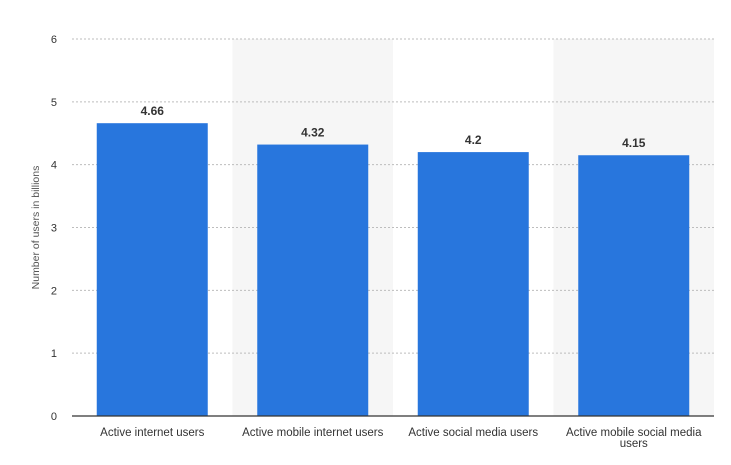 This screenshot has height=465, width=731. Describe the element at coordinates (153, 111) in the screenshot. I see `value-label: 4.66` at that location.